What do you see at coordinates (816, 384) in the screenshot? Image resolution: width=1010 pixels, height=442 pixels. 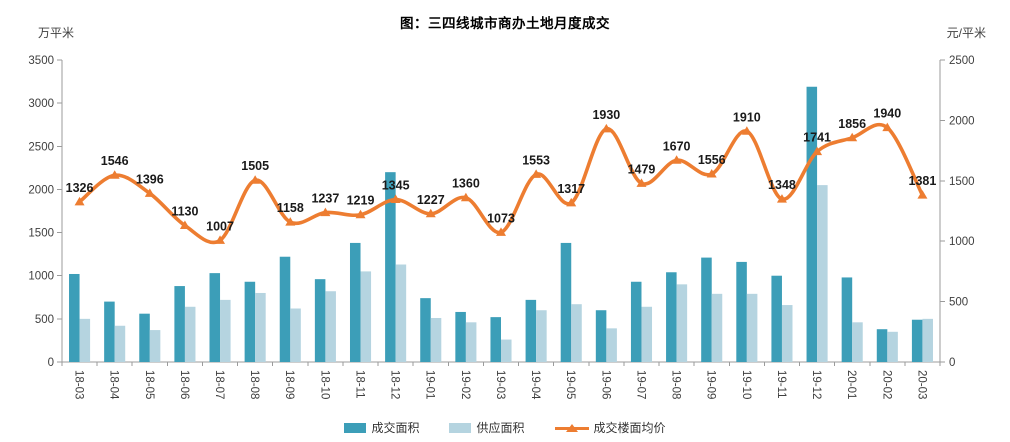 I see `x-axis-label: 19-12` at bounding box center [816, 384].